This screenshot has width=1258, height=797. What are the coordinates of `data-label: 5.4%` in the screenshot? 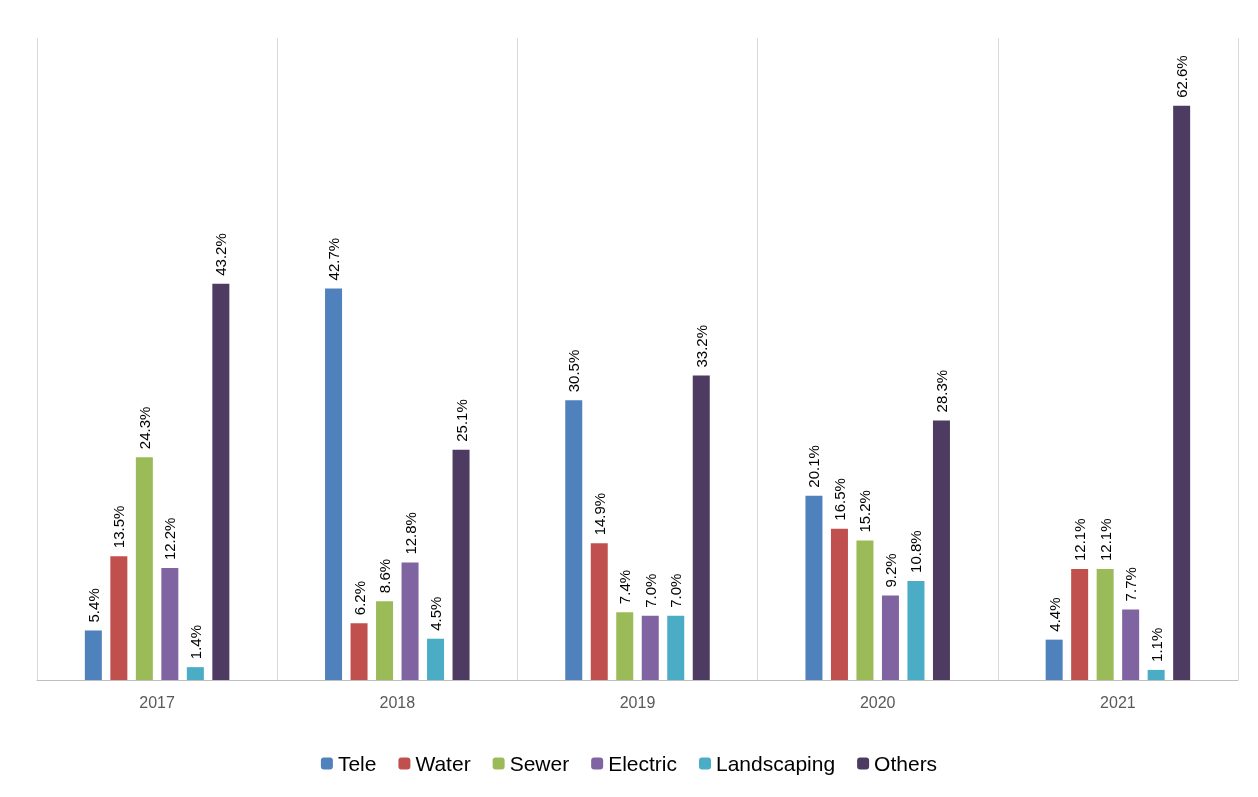 It's located at (93, 605).